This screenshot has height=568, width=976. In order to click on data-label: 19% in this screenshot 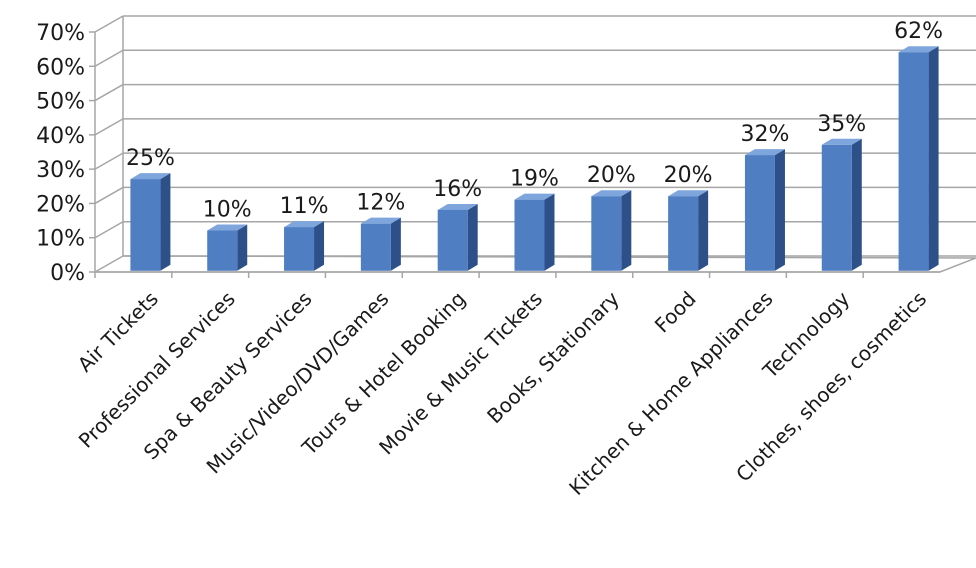, I will do `click(534, 179)`.